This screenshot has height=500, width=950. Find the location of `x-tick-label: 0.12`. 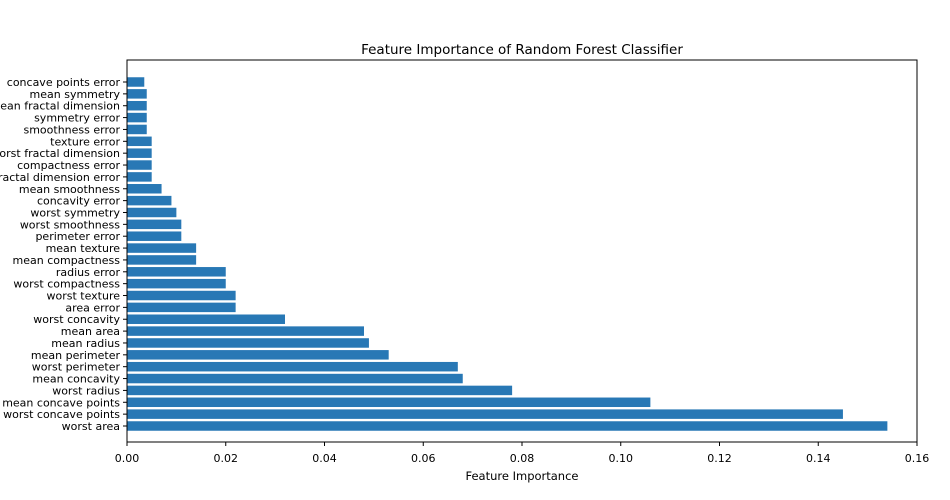

x-tick-label: 0.12 is located at coordinates (719, 458).